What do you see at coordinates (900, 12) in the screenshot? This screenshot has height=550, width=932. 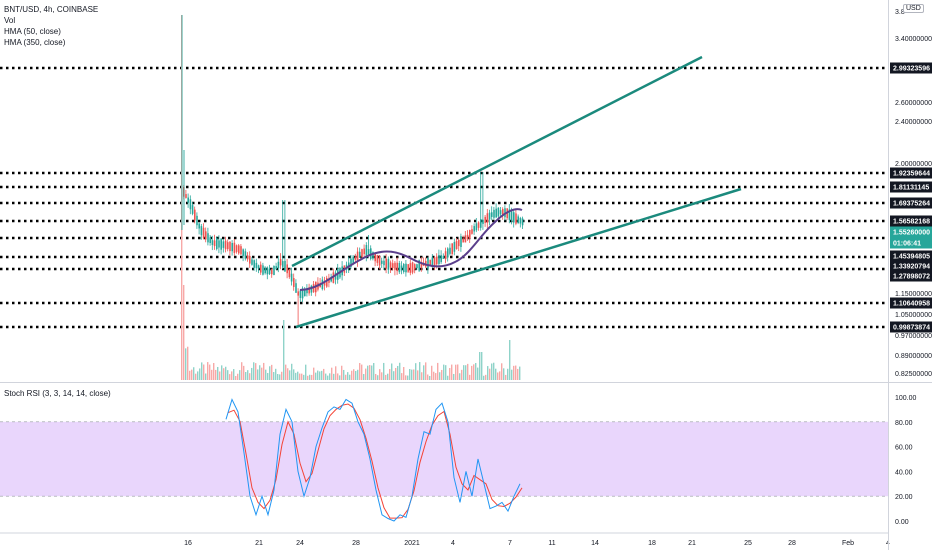 I see `price-tick-label: 3.8` at bounding box center [900, 12].